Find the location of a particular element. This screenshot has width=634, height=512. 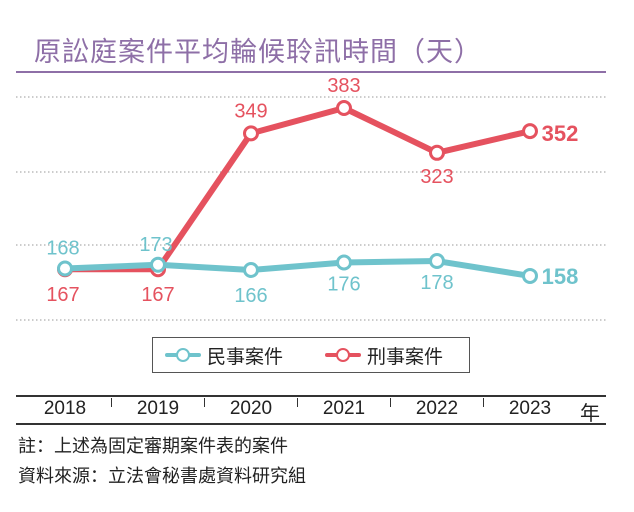

data-label-civil-2018: 168 is located at coordinates (62, 248).